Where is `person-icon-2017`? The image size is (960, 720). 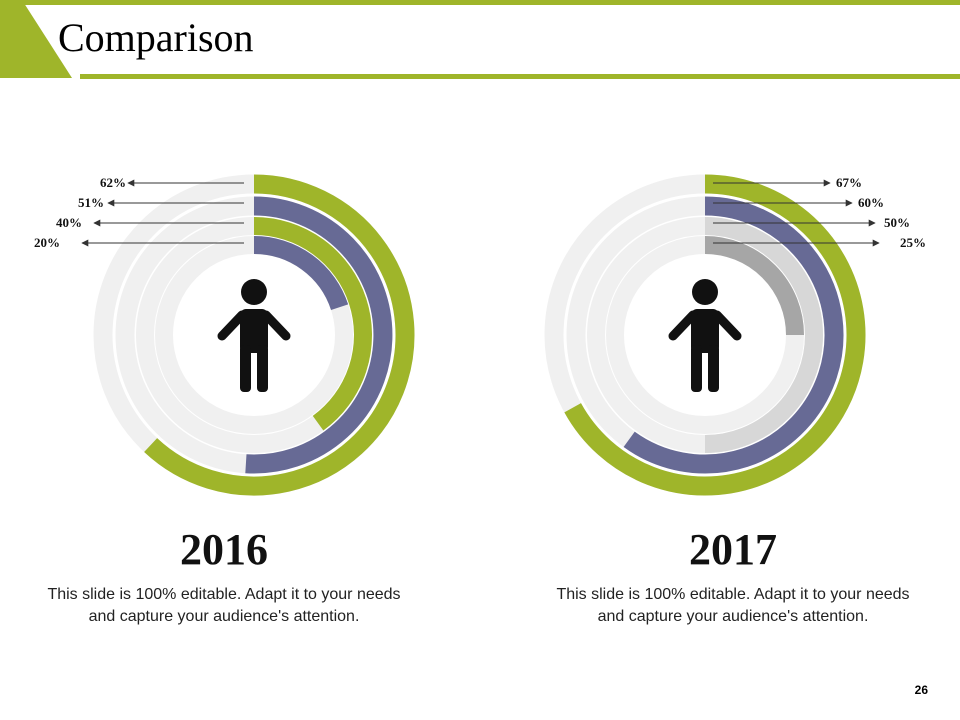
person-icon-2017 is located at coordinates (705, 335).